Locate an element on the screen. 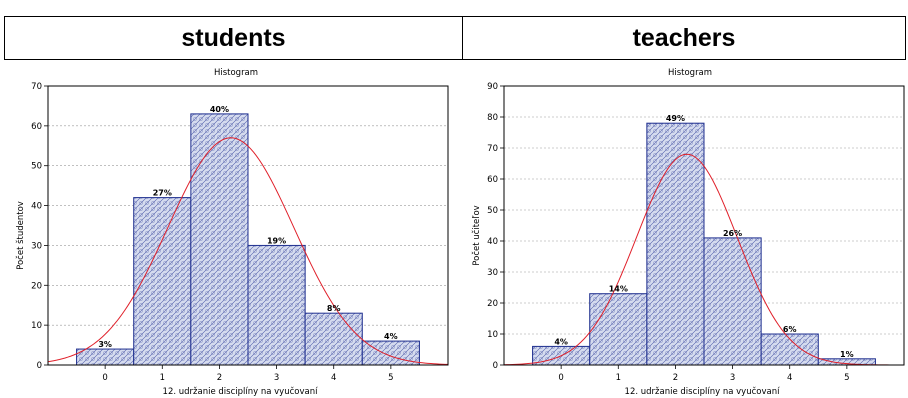 The image size is (908, 398). y-axis-label: Počet učiteľov is located at coordinates (476, 235).